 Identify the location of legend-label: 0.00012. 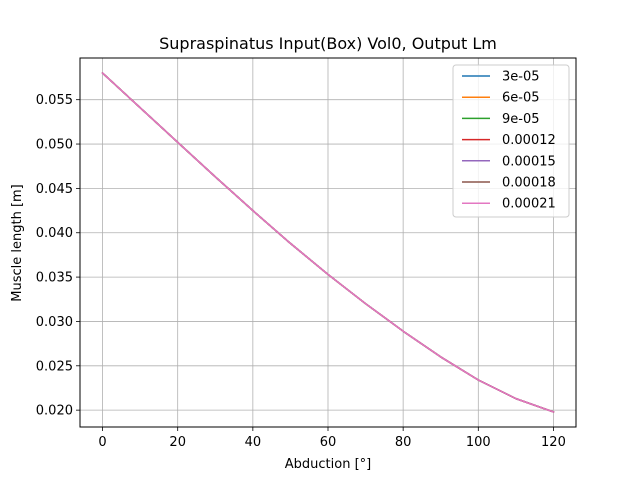
(529, 140).